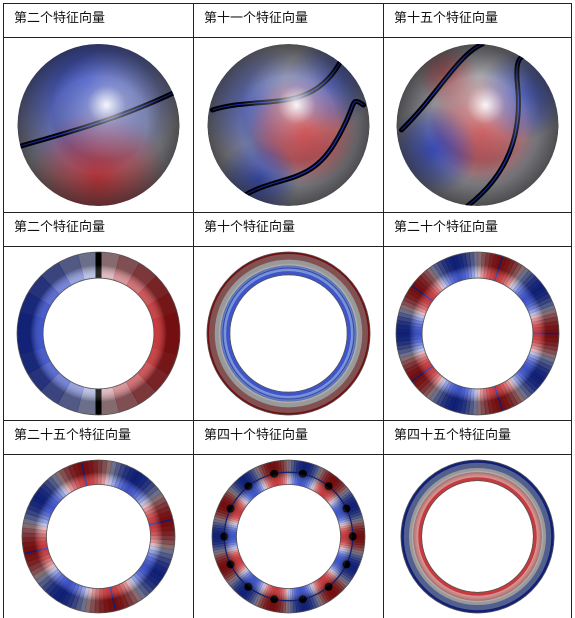 The height and width of the screenshot is (618, 575). I want to click on cell-label: 第十一个特征向量, so click(256, 18).